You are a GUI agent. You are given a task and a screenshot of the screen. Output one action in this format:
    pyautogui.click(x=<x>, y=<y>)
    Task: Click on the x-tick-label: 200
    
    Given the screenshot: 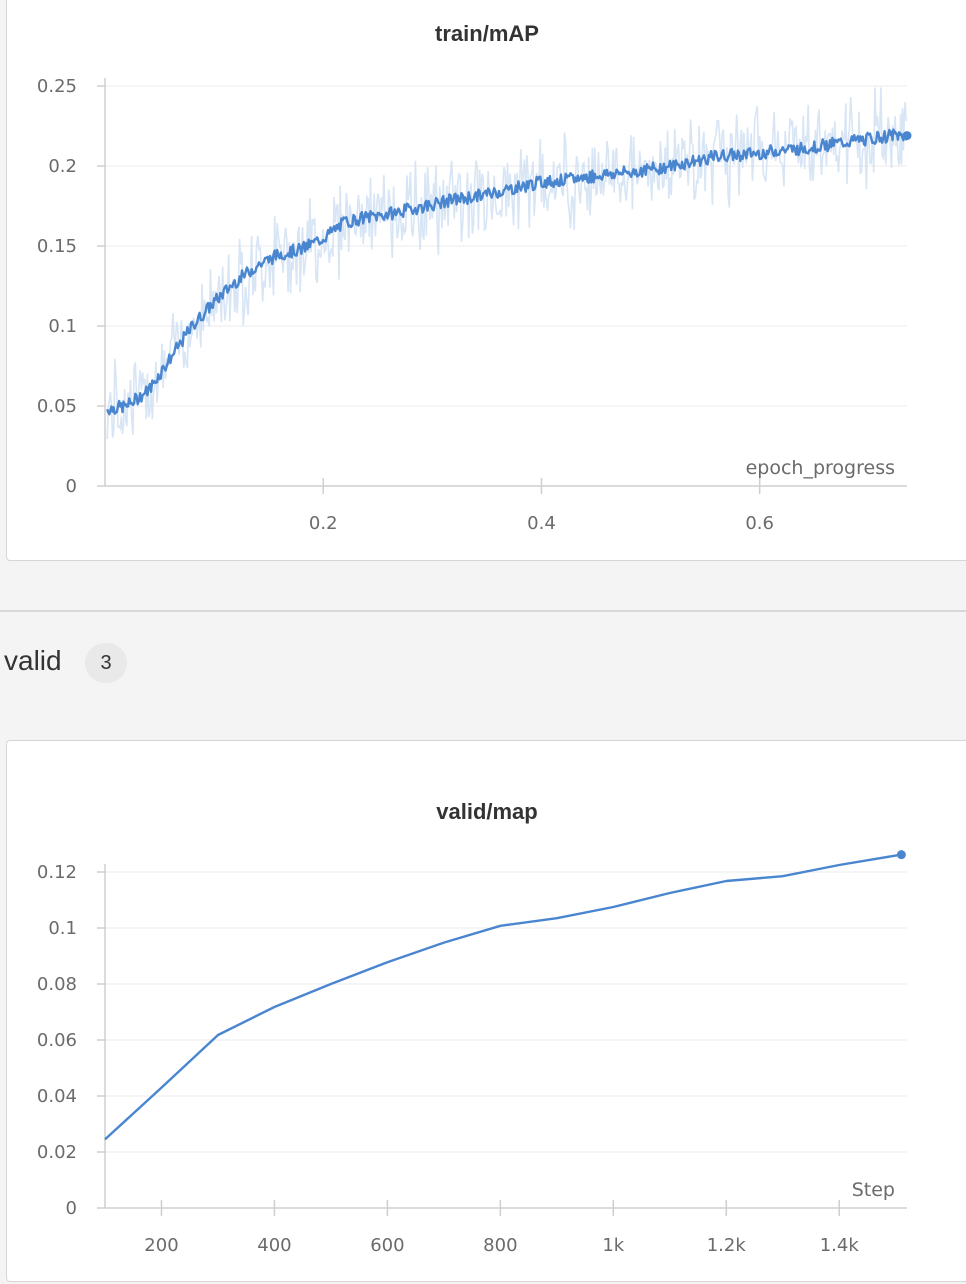 What is the action you would take?
    pyautogui.click(x=161, y=1245)
    